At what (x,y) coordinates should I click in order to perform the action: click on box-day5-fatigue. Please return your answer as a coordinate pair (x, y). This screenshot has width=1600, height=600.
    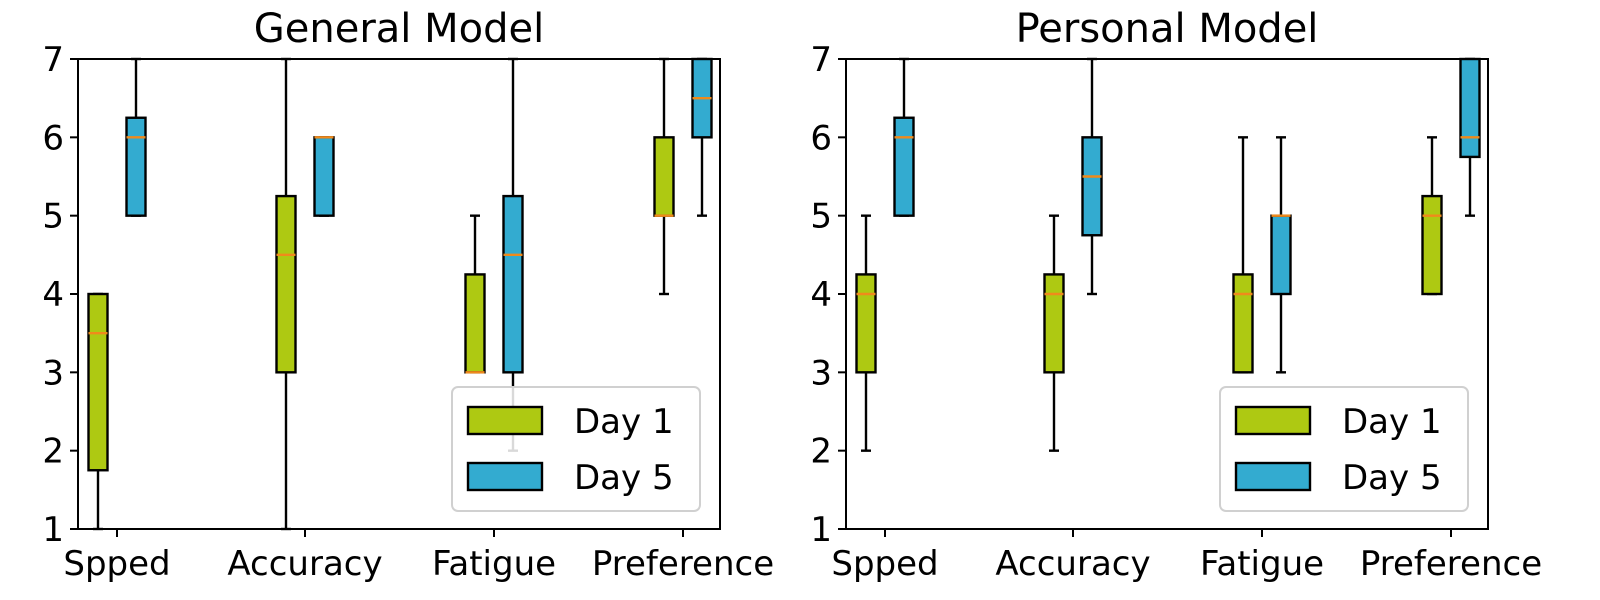
    Looking at the image, I should click on (1281, 255).